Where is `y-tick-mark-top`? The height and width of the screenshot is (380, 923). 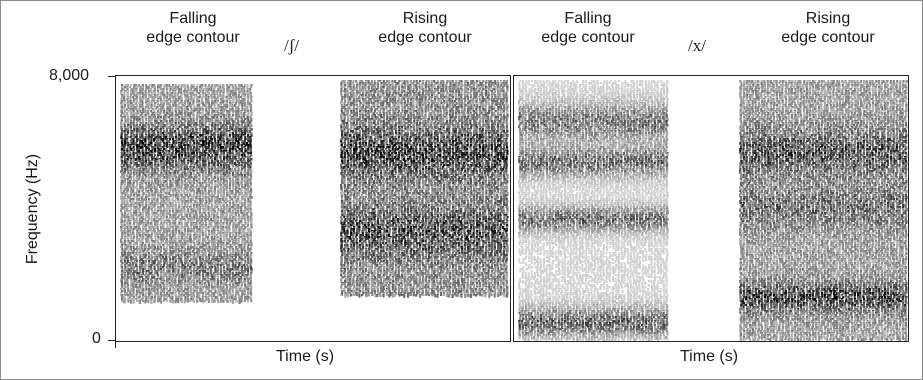 y-tick-mark-top is located at coordinates (112, 76).